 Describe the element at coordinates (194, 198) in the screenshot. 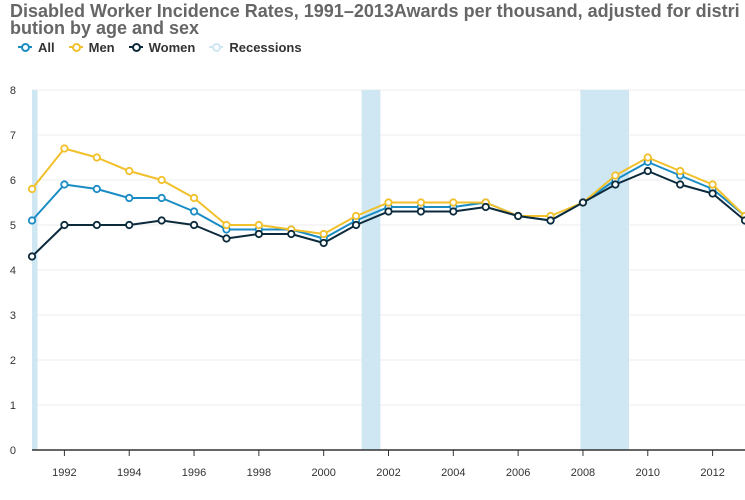

I see `data-point-men-1996` at that location.